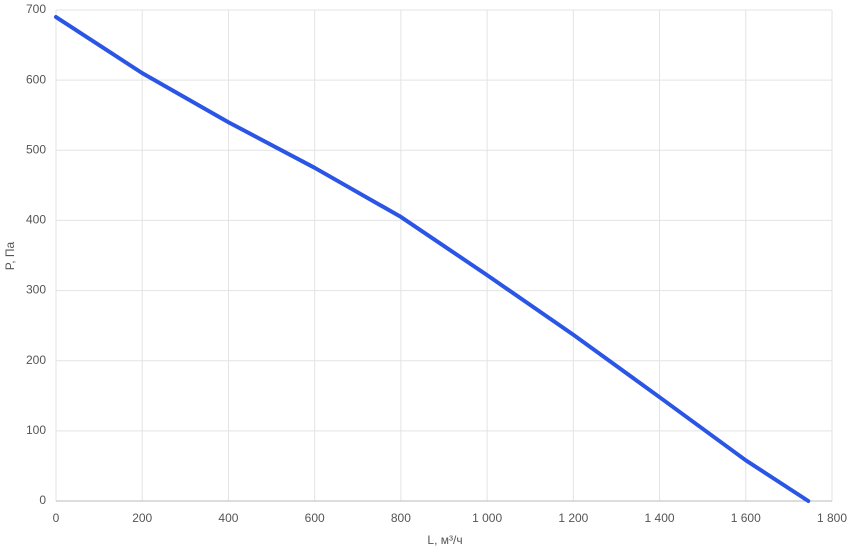 This screenshot has width=851, height=553. Describe the element at coordinates (36, 79) in the screenshot. I see `y-tick-label: 600` at that location.